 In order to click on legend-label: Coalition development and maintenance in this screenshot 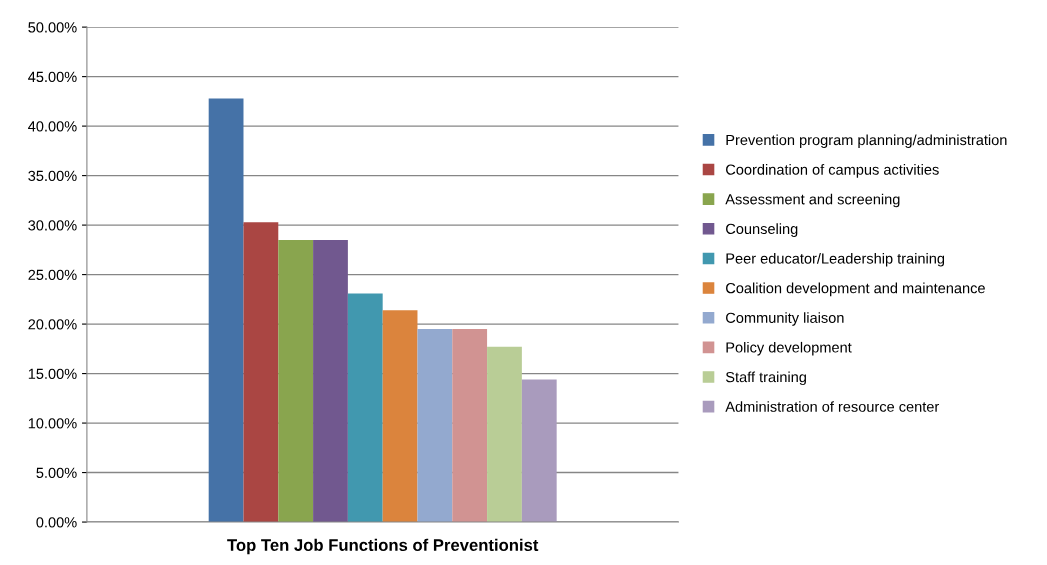, I will do `click(855, 289)`.